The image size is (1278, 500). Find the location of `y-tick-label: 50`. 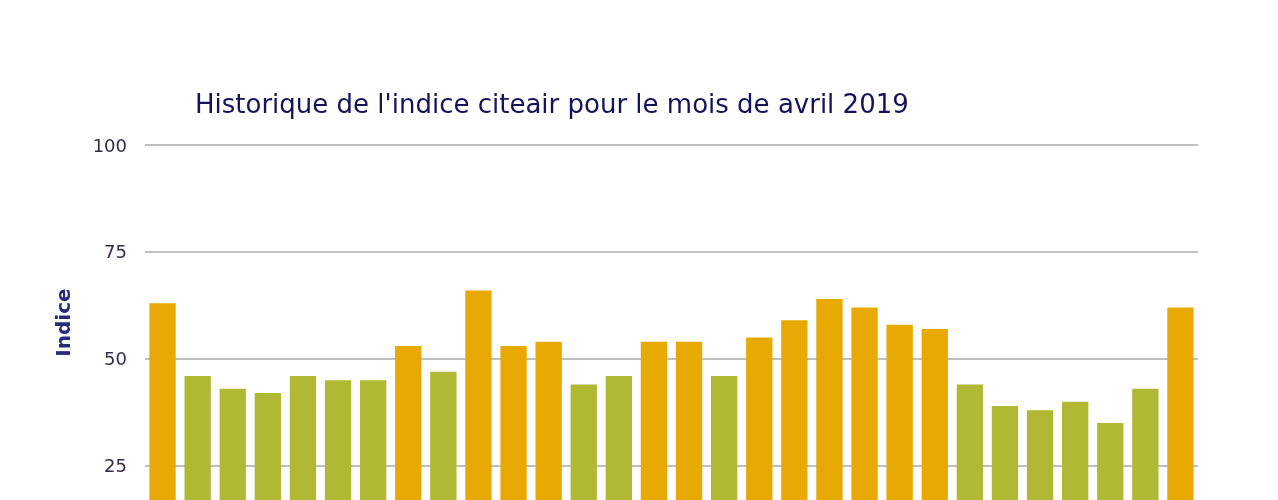

y-tick-label: 50 is located at coordinates (115, 359).